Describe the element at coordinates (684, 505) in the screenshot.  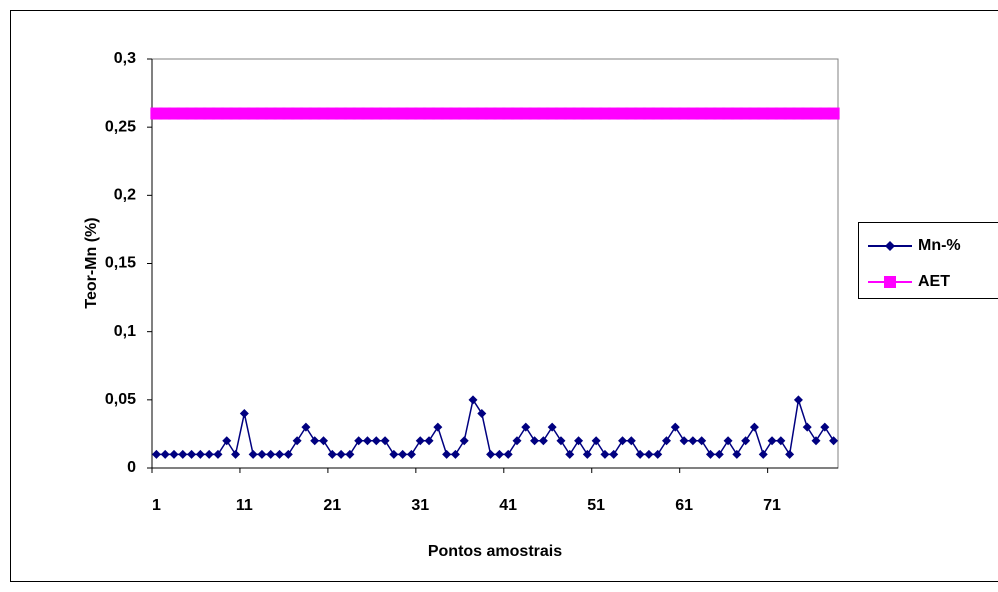
I see `x-tick-label: 61` at that location.